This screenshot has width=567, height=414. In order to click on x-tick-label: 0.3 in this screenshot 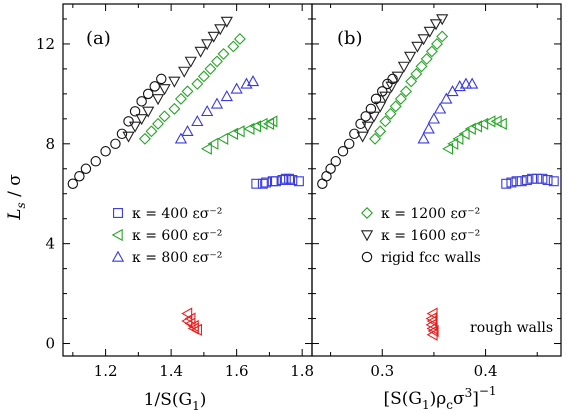, I will do `click(382, 371)`.